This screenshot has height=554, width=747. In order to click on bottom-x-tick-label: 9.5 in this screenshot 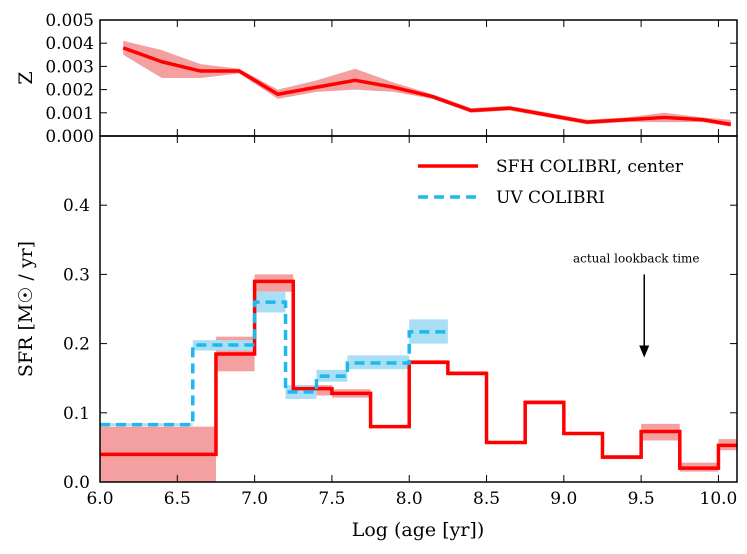, I will do `click(641, 499)`.